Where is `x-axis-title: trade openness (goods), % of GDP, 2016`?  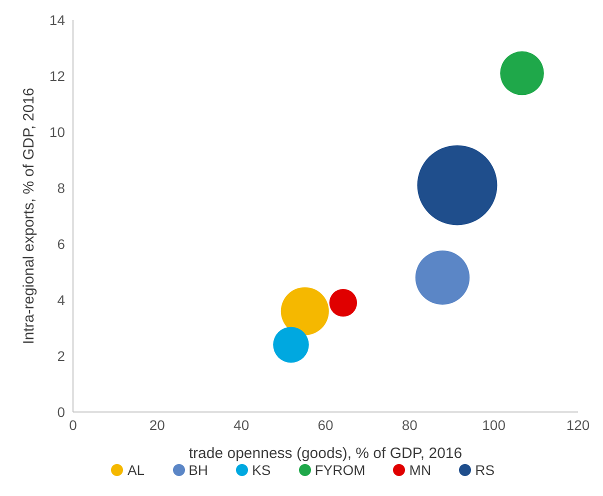
x-axis-title: trade openness (goods), % of GDP, 2016 is located at coordinates (325, 453).